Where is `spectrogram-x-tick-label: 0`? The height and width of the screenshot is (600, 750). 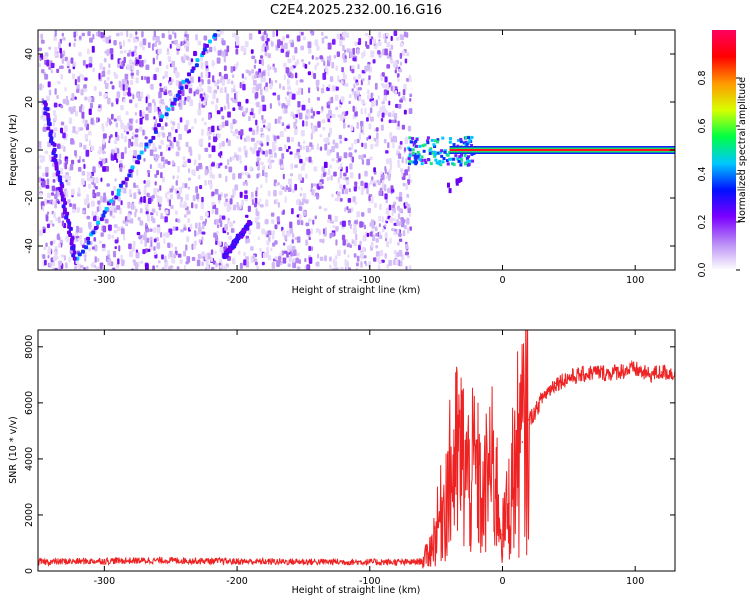
spectrogram-x-tick-label: 0 is located at coordinates (502, 280).